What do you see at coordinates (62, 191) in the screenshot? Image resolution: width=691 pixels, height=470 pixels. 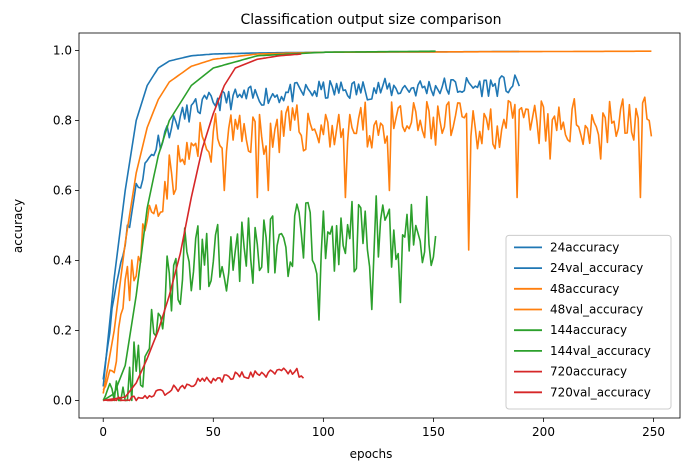 I see `y-tick-label: 0.6` at bounding box center [62, 191].